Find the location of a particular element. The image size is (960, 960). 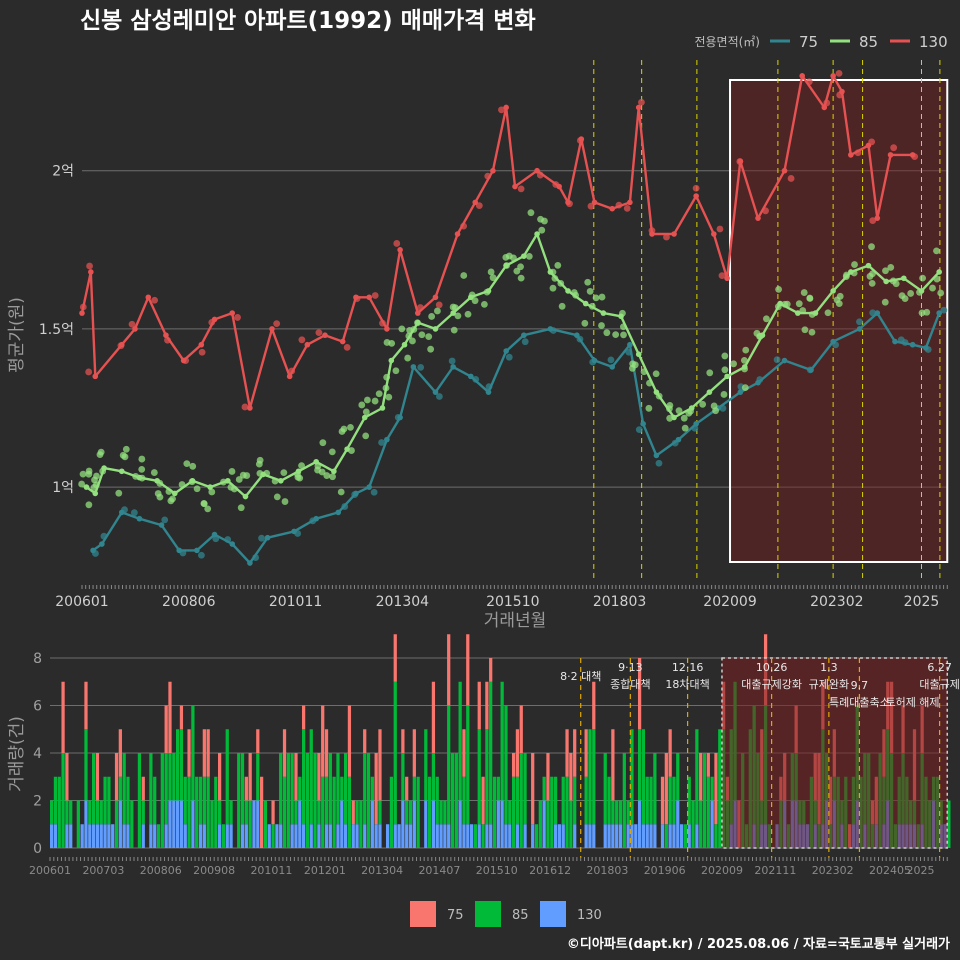

x2-tick-label: 201201 is located at coordinates (325, 870).